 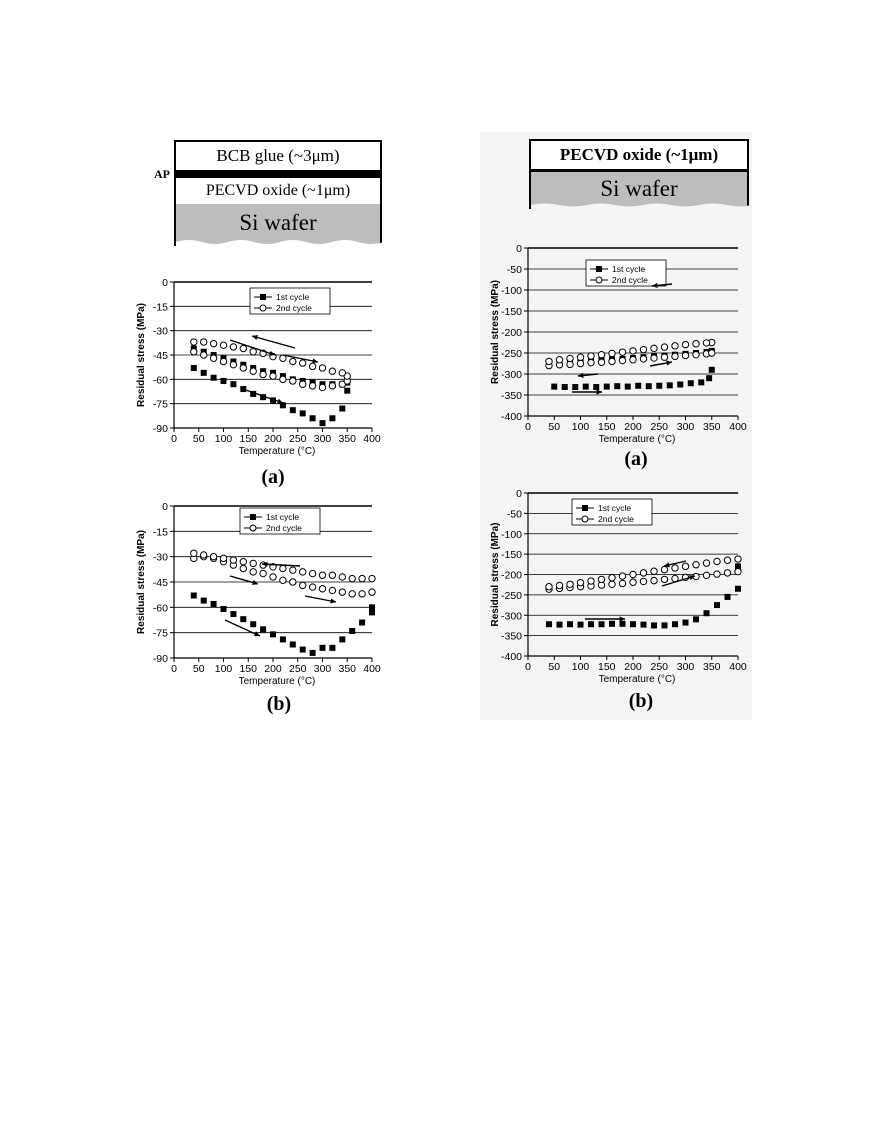 What do you see at coordinates (511, 637) in the screenshot?
I see `y-tick-label: -350` at bounding box center [511, 637].